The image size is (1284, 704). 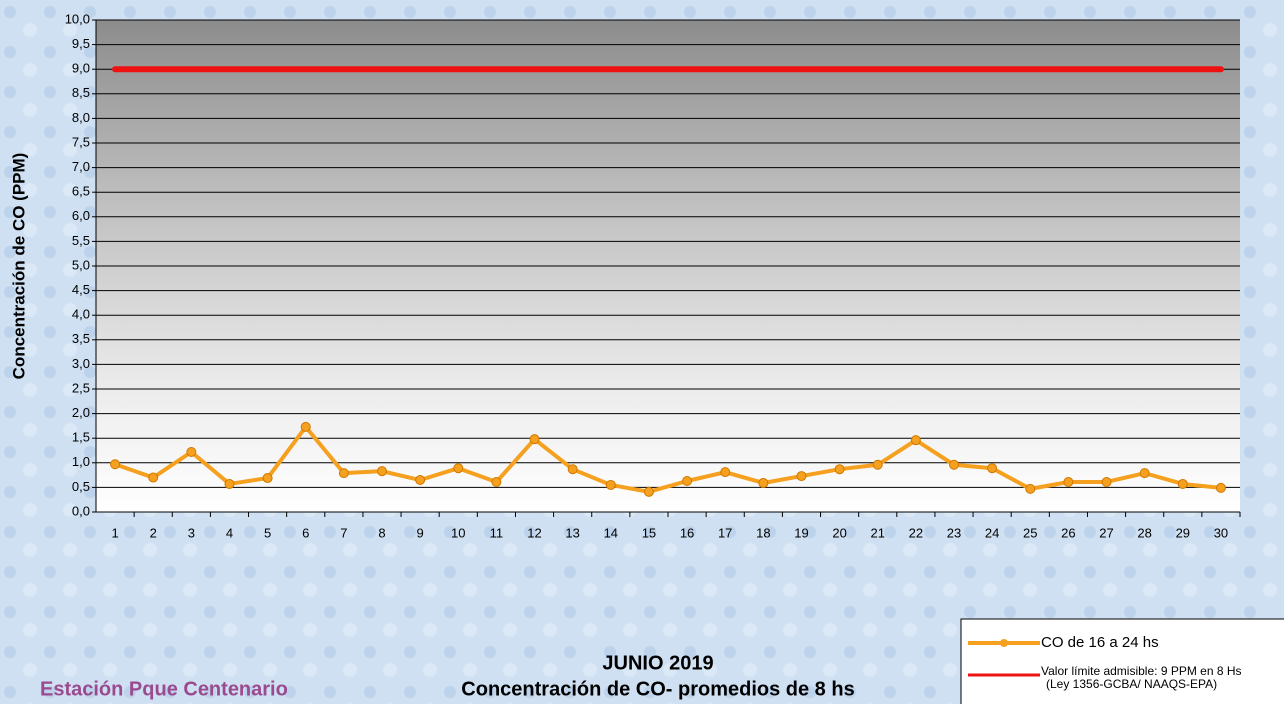 I want to click on y-tick-label: 6,5, so click(x=81, y=191).